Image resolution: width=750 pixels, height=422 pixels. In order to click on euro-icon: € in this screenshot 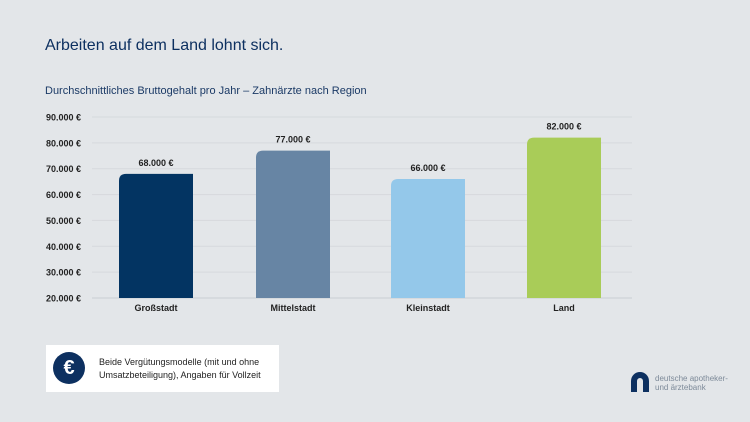, I will do `click(69, 368)`.